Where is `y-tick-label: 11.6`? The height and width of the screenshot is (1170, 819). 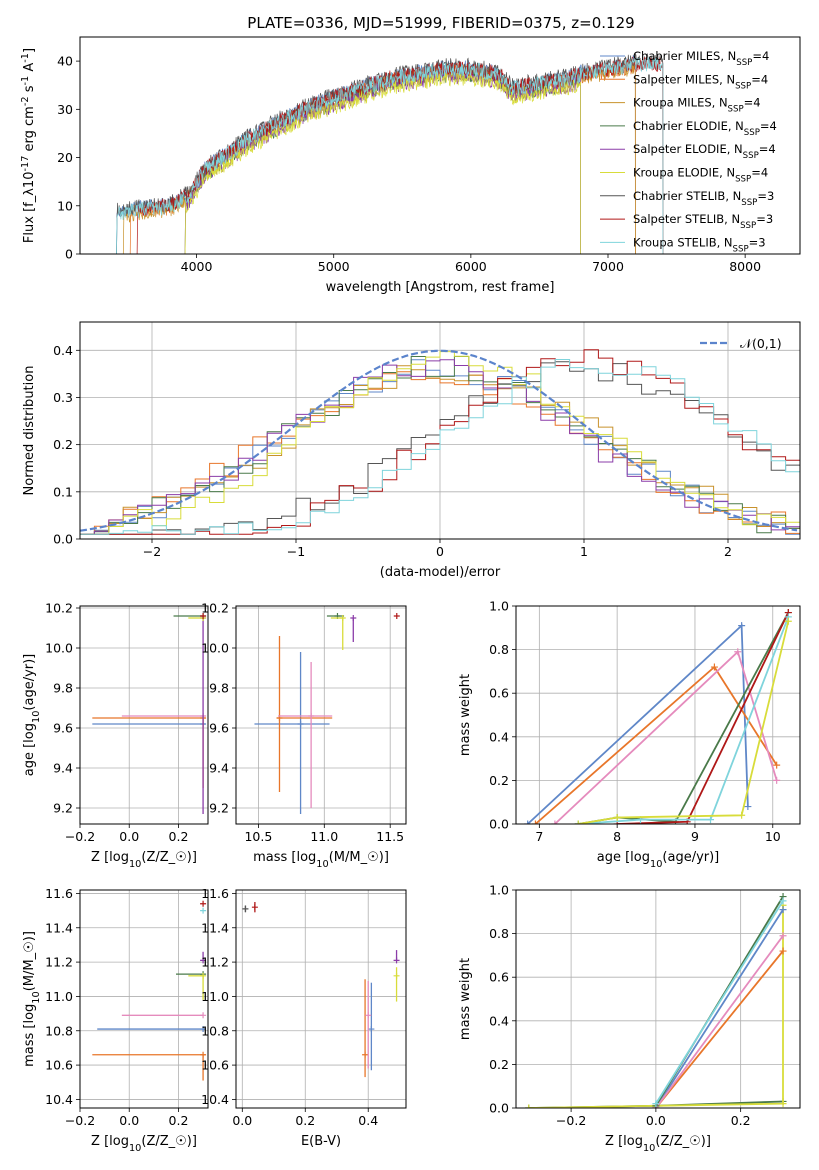
y-tick-label: 11.6 is located at coordinates (59, 893).